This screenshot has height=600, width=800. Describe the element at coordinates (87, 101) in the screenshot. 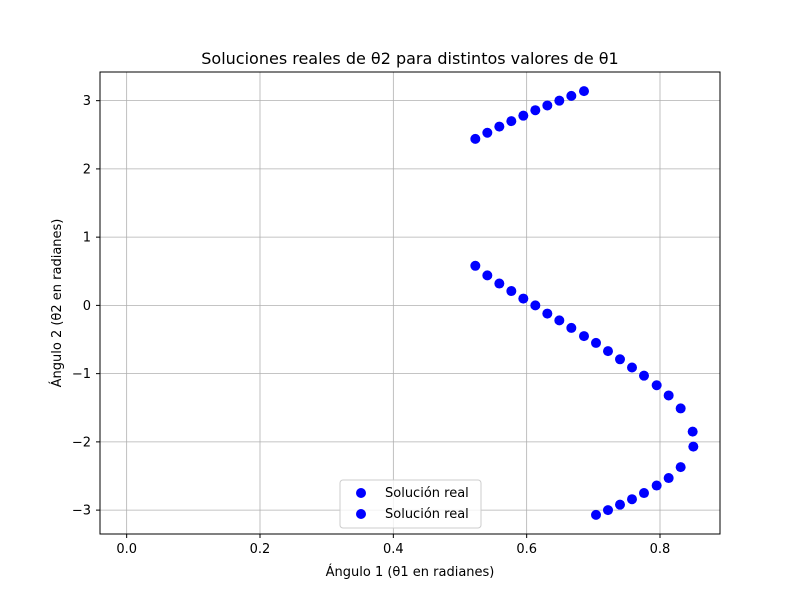

I see `y-tick-label: 3` at that location.